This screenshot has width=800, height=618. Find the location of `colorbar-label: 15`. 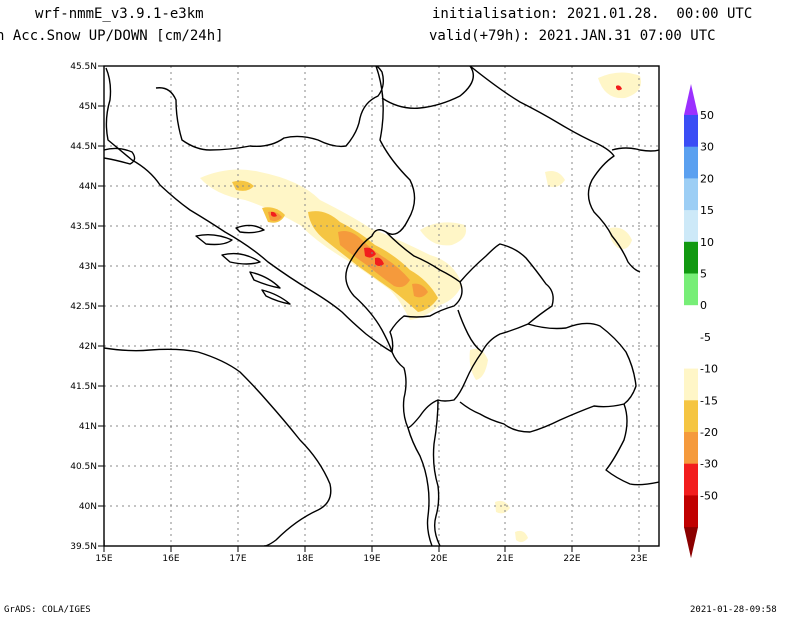

colorbar-label: 15 is located at coordinates (707, 210).